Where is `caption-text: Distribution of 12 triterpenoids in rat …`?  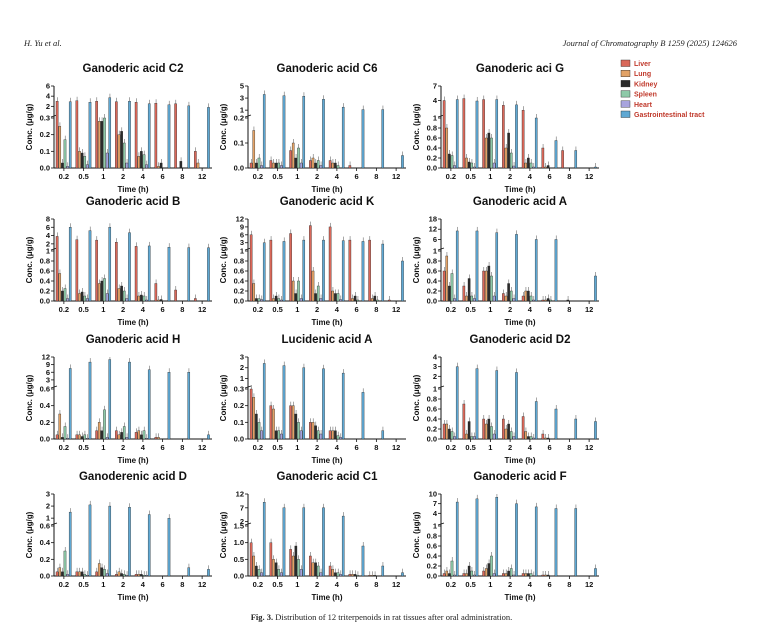 caption-text: Distribution of 12 triterpenoids in rat … is located at coordinates (393, 617).